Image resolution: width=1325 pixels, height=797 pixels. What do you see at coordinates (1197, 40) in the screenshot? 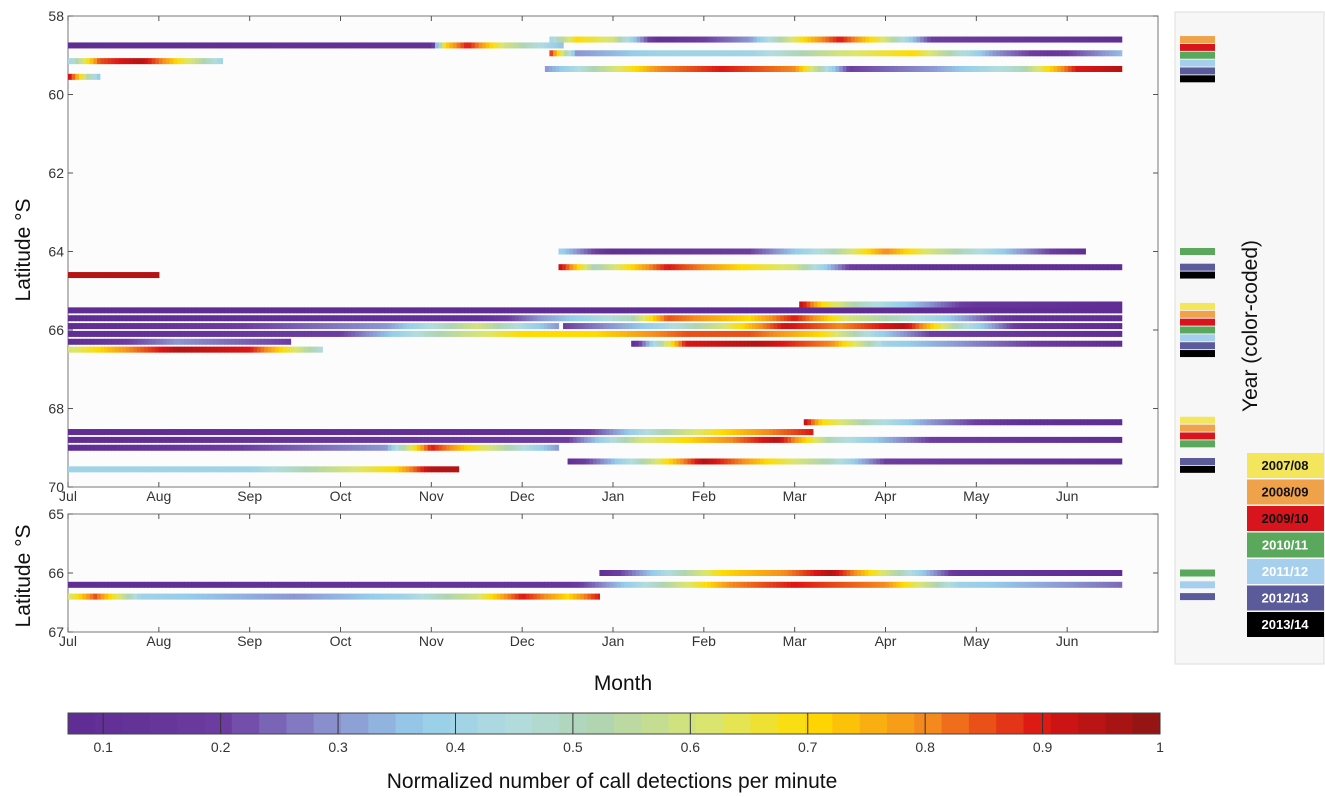
I see `year-marker` at bounding box center [1197, 40].